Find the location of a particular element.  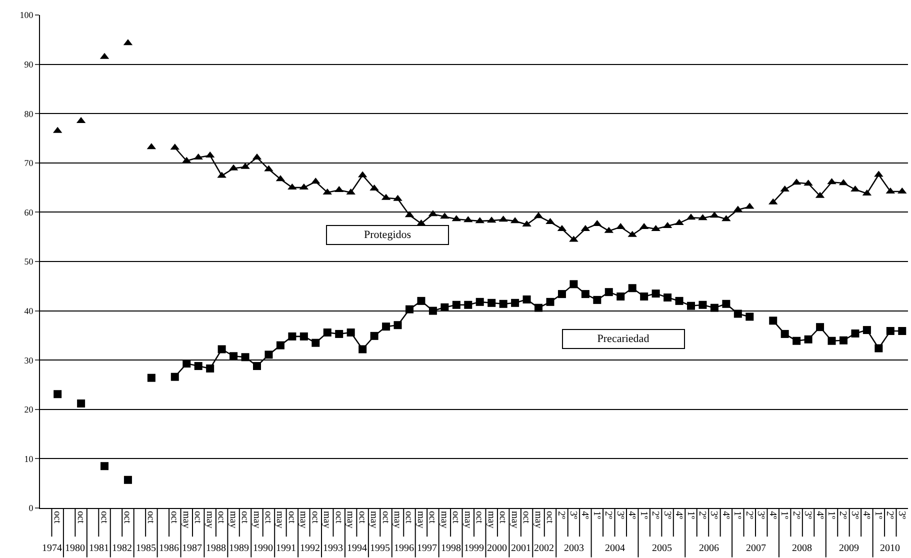

text: 1974 is located at coordinates (52, 548).